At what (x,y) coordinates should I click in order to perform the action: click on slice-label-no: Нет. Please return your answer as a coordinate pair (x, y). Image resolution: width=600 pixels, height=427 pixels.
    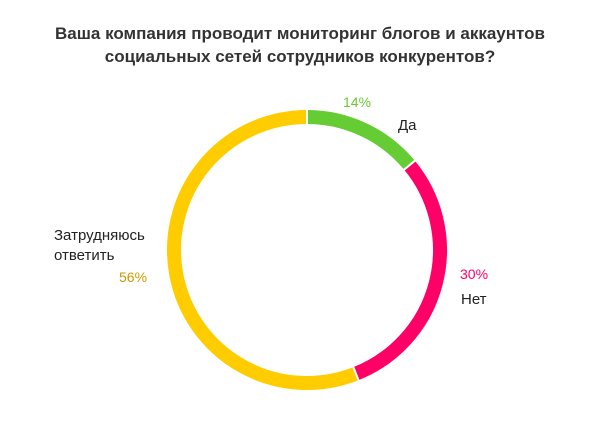
    Looking at the image, I should click on (474, 299).